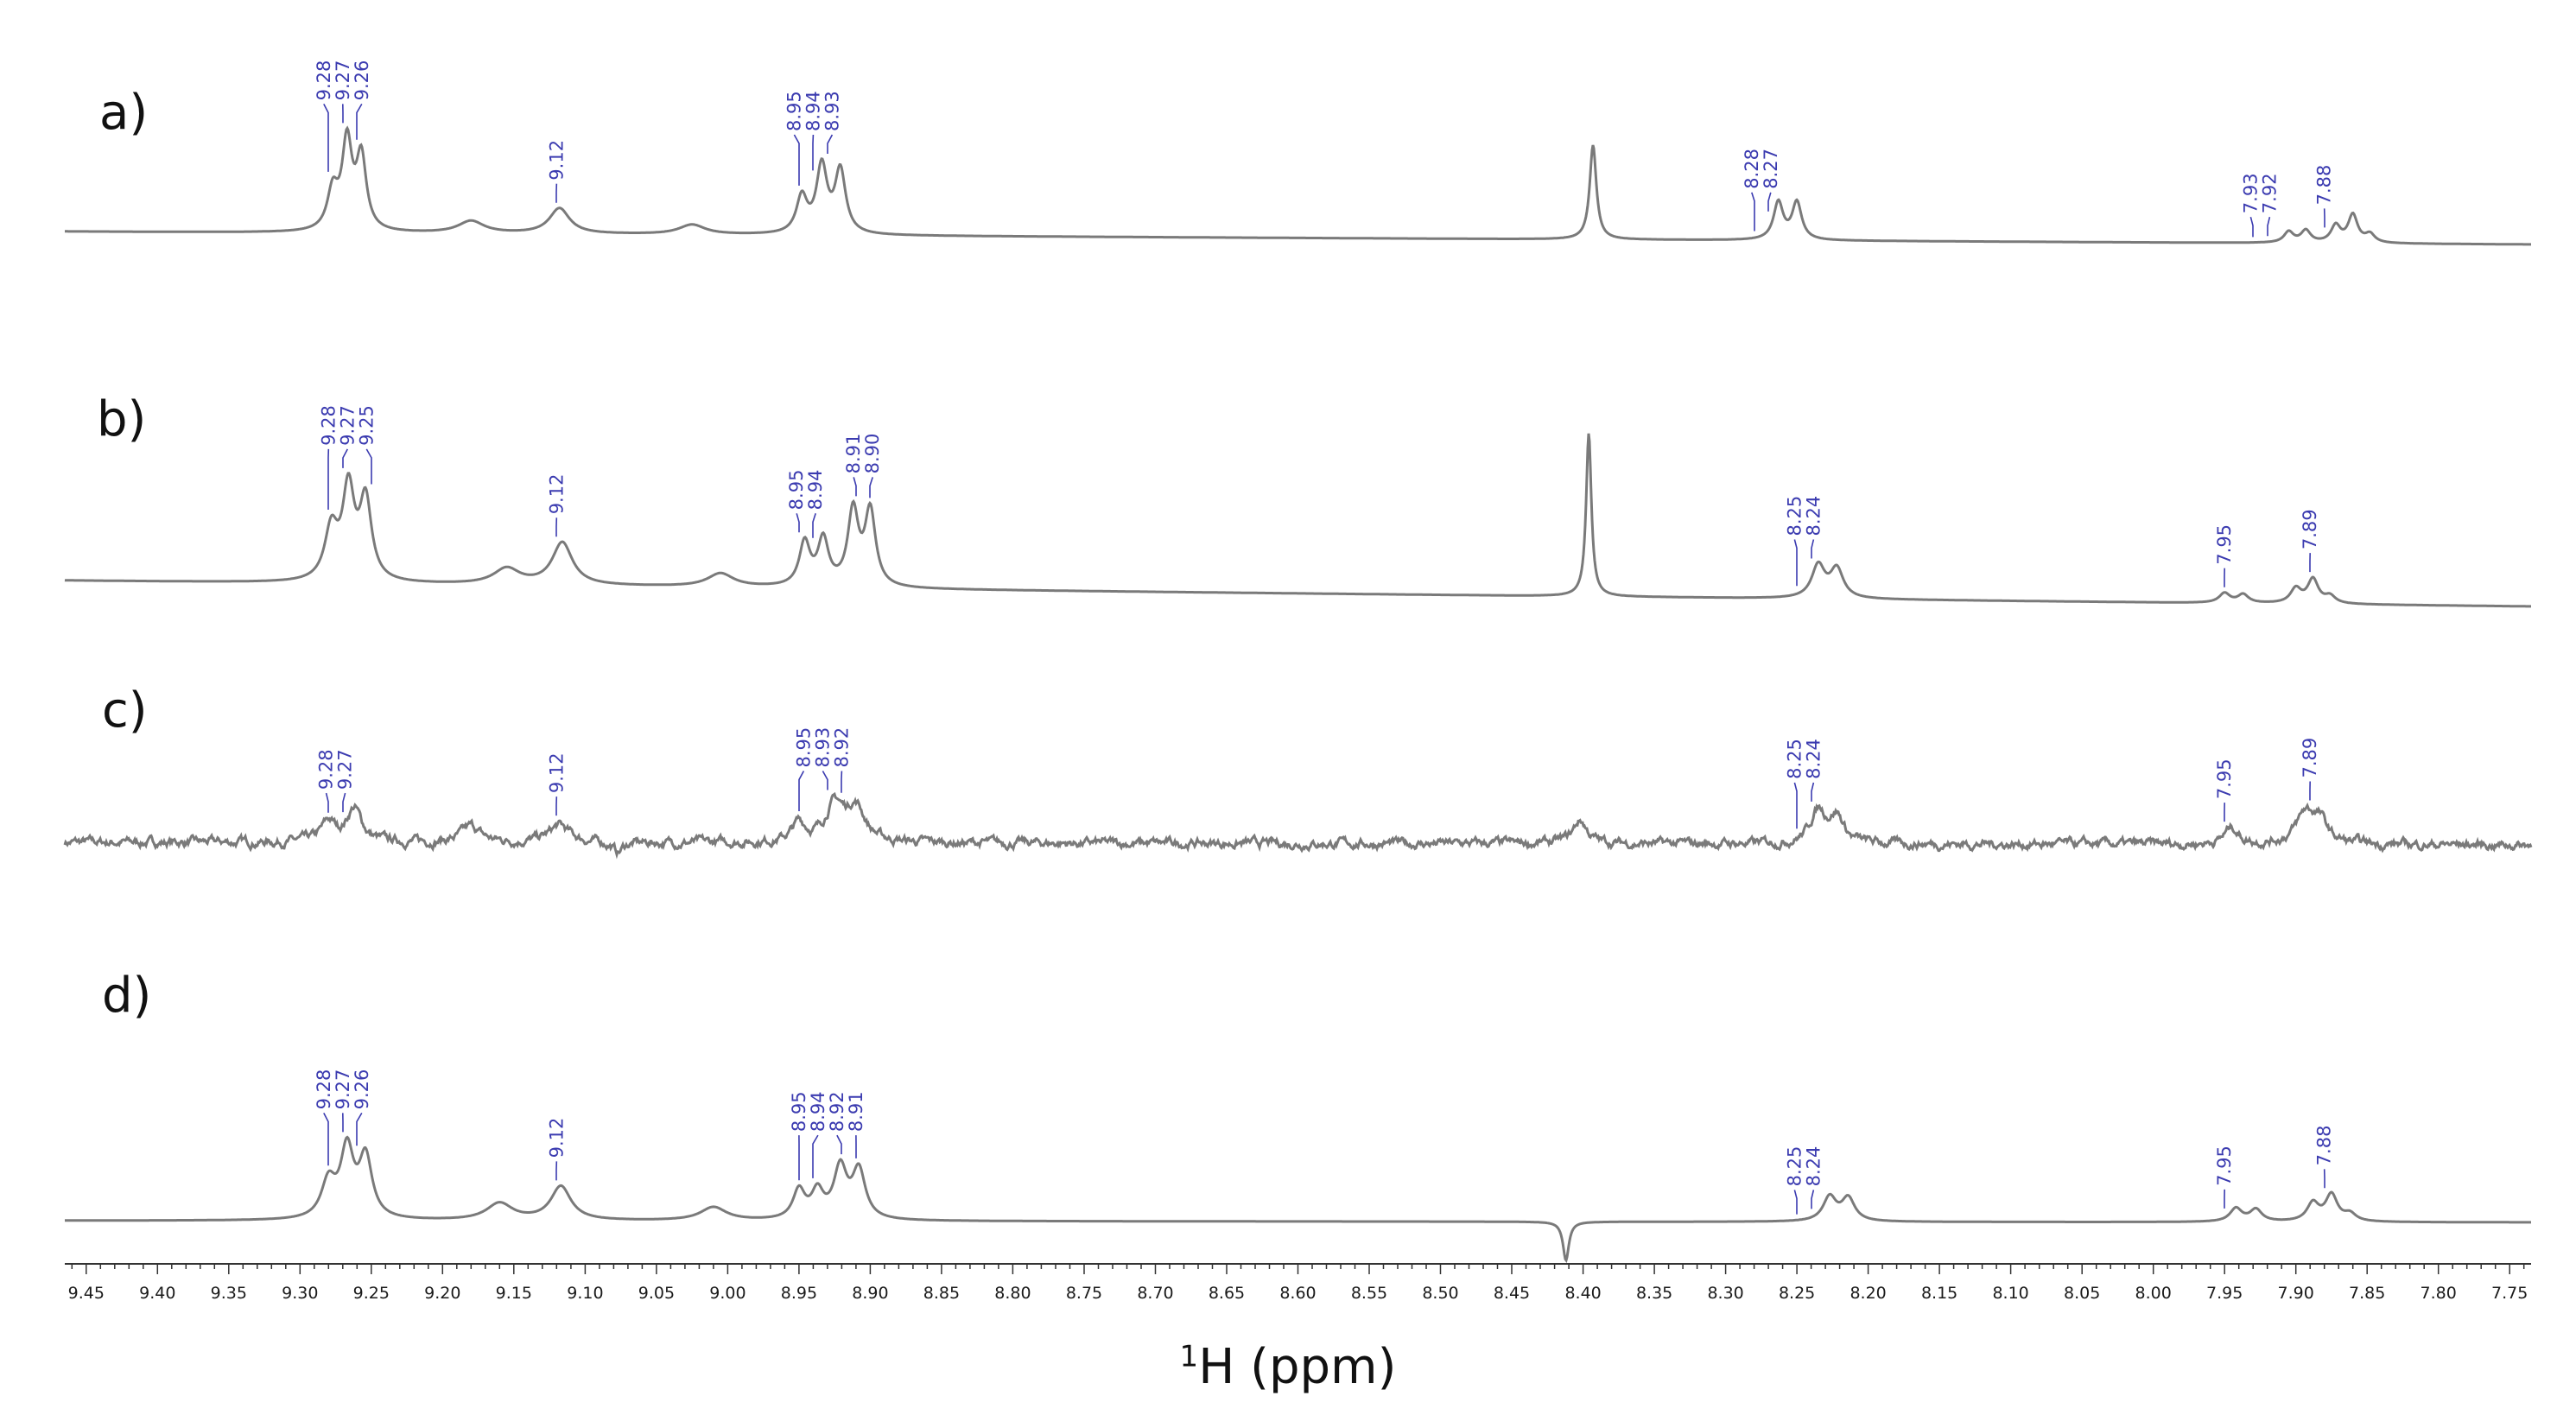 The image size is (2576, 1428). What do you see at coordinates (1582, 1293) in the screenshot?
I see `x-tick-label: 8.40` at bounding box center [1582, 1293].